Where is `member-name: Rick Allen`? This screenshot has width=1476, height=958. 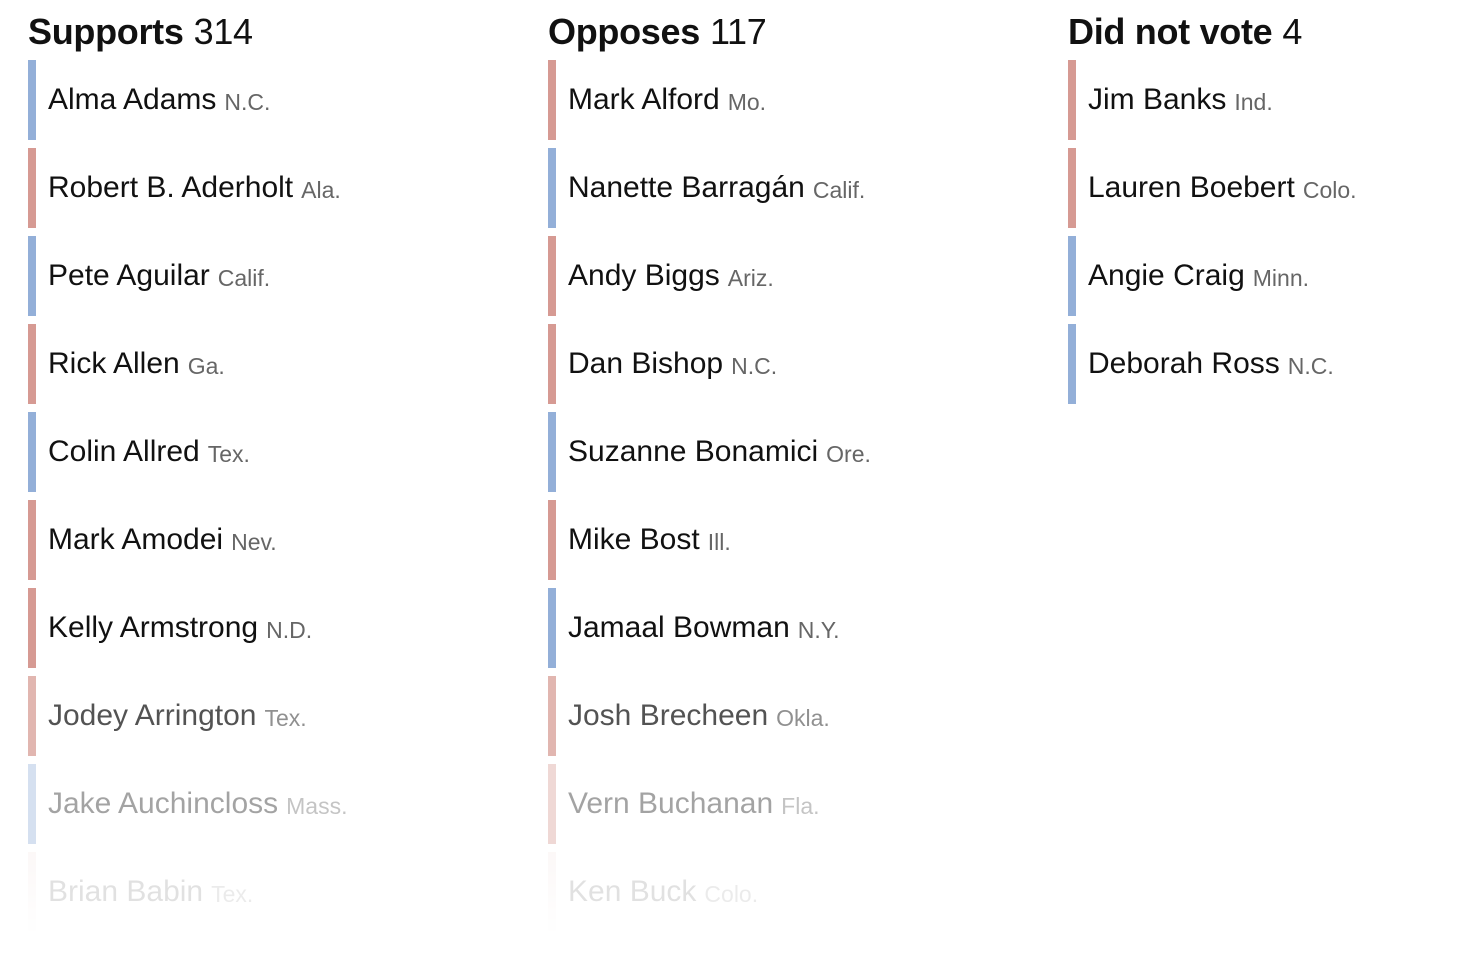 member-name: Rick Allen is located at coordinates (114, 363).